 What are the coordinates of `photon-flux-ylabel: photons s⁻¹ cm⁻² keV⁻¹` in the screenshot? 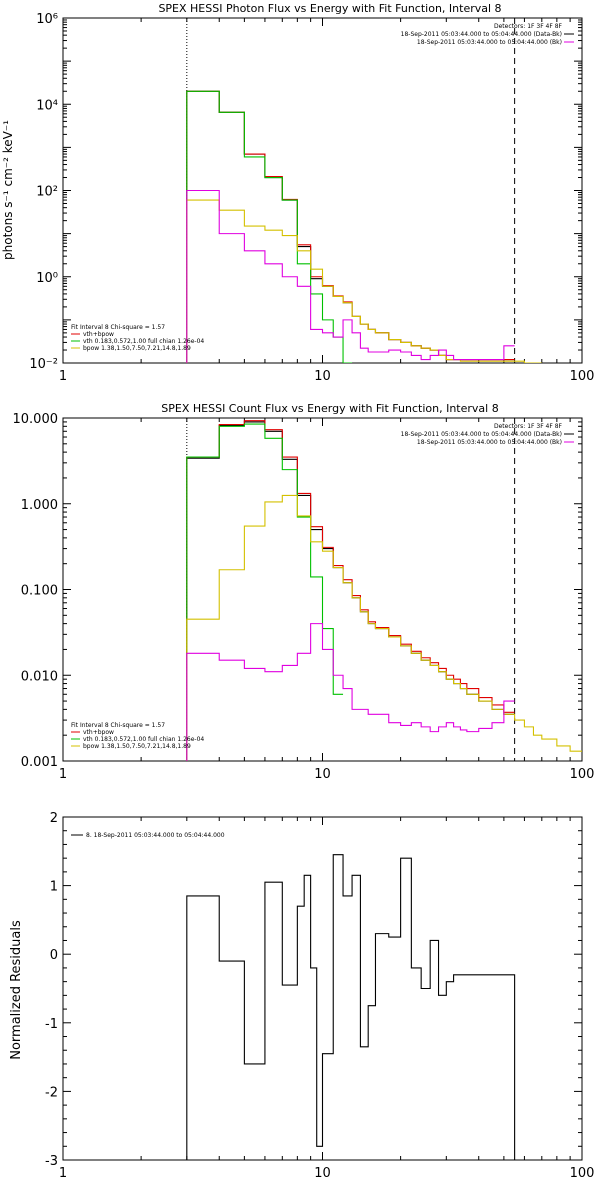 It's located at (8, 190).